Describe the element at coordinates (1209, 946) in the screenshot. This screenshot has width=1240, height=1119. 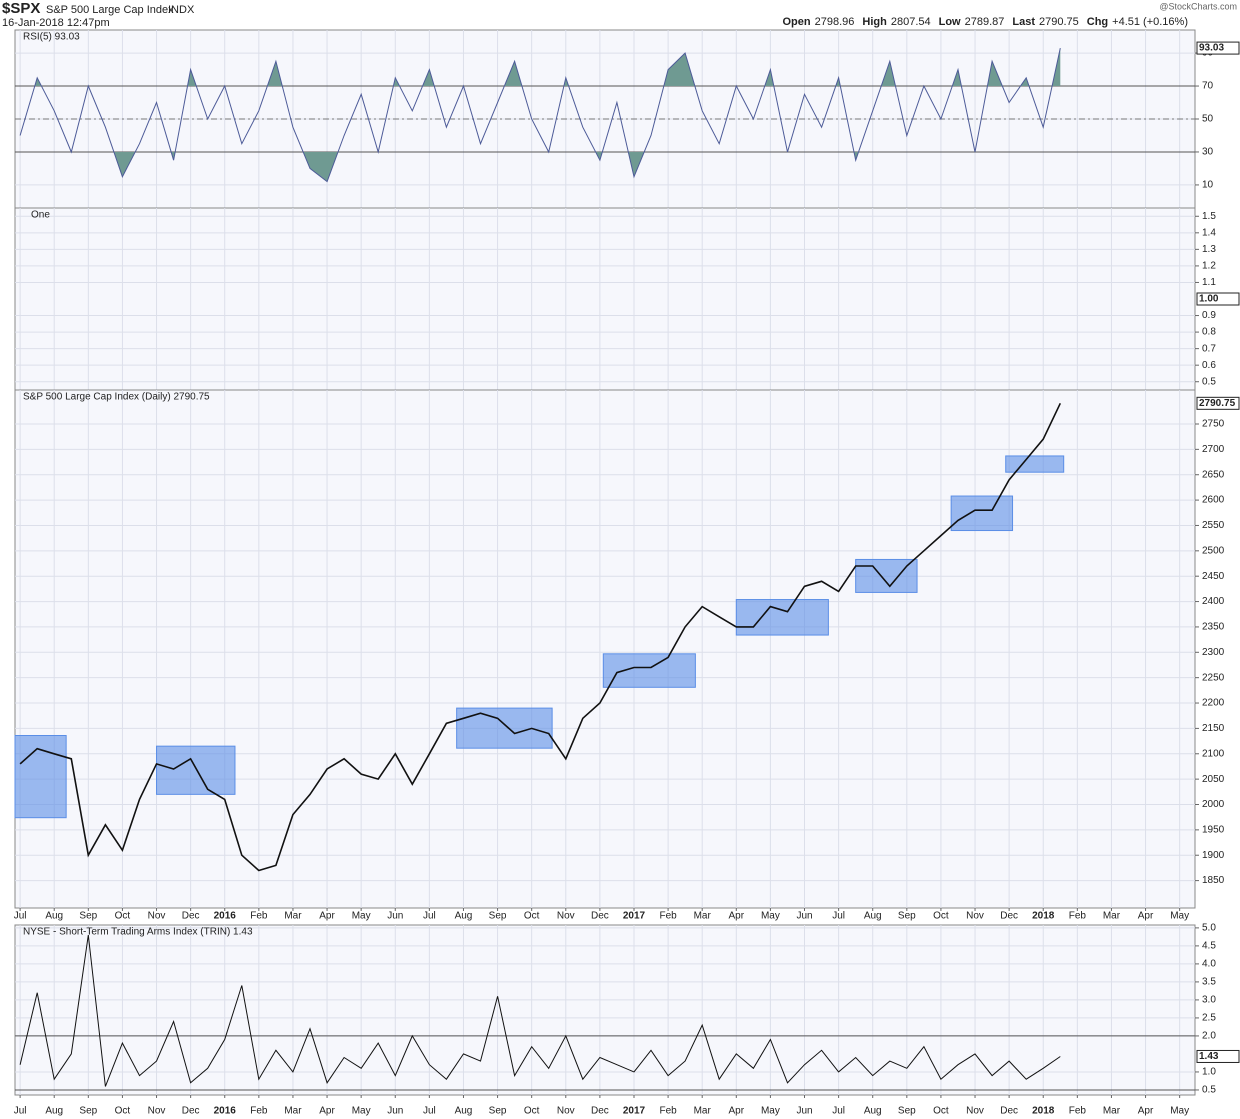
I see `y-tick-label: 4.5` at that location.